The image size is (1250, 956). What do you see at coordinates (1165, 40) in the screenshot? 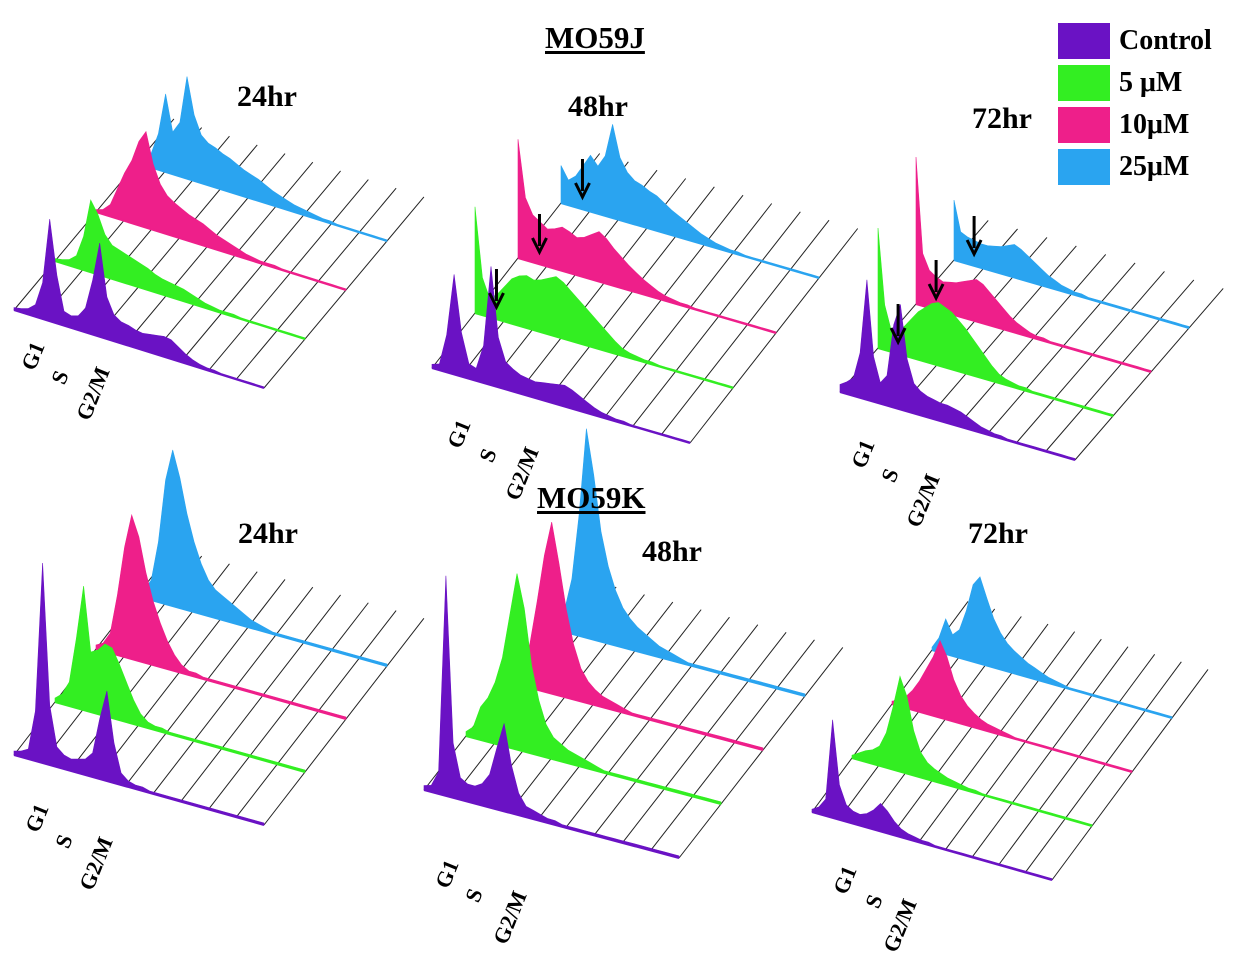
I see `legend-label: Control` at bounding box center [1165, 40].